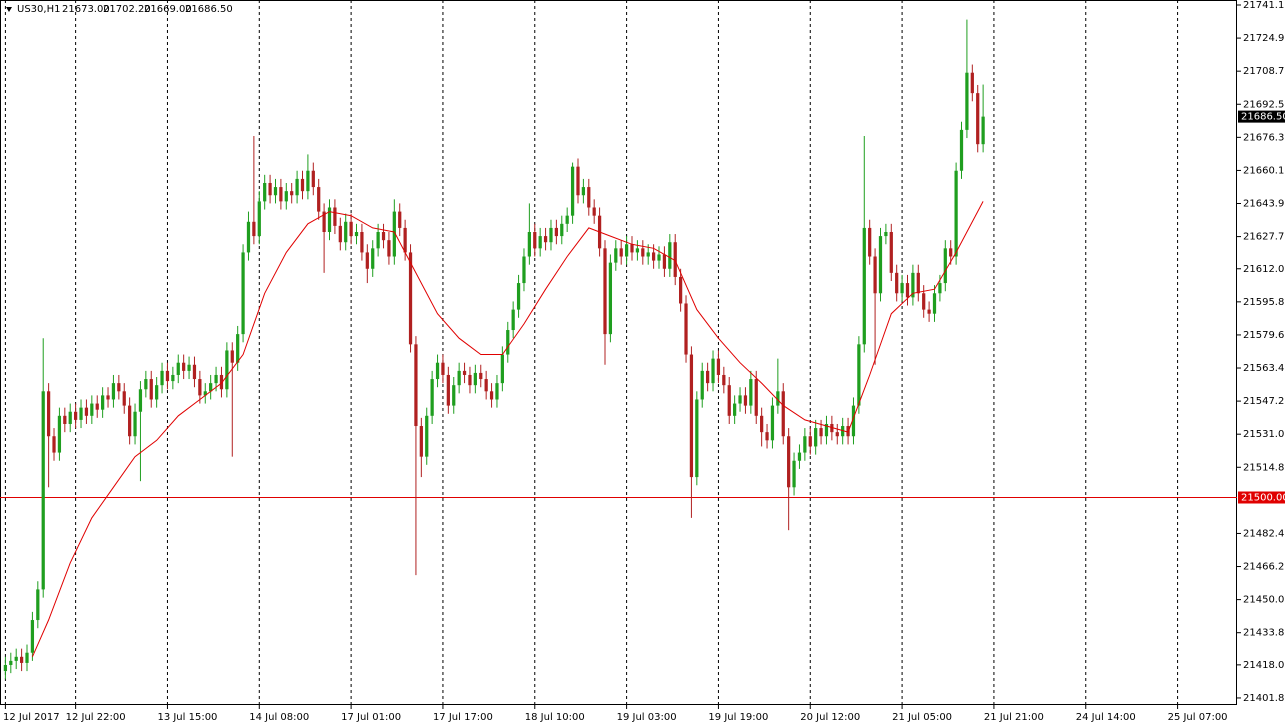 The height and width of the screenshot is (723, 1285). What do you see at coordinates (1264, 434) in the screenshot?
I see `y-tick-label: 21531.00` at bounding box center [1264, 434].